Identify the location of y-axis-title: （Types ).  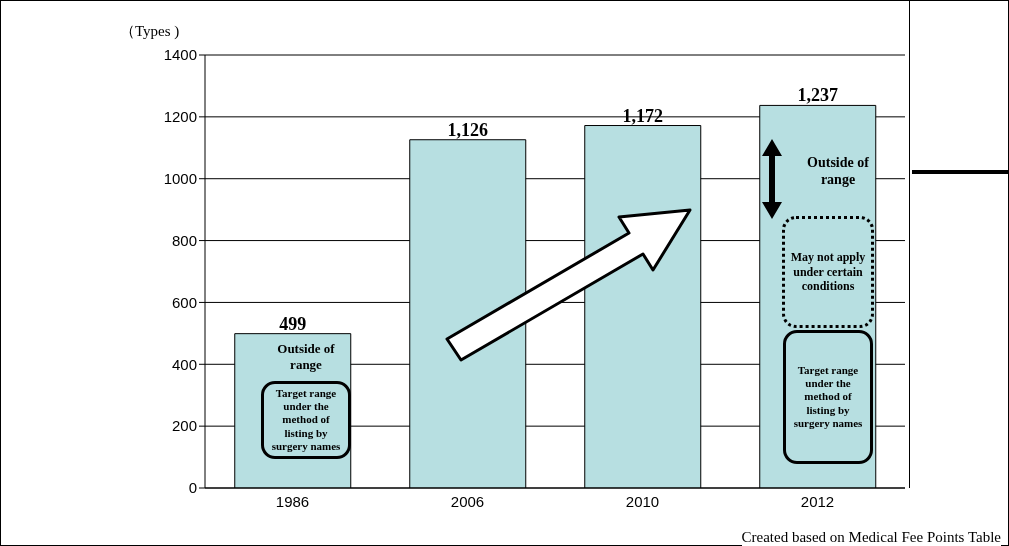
(150, 31).